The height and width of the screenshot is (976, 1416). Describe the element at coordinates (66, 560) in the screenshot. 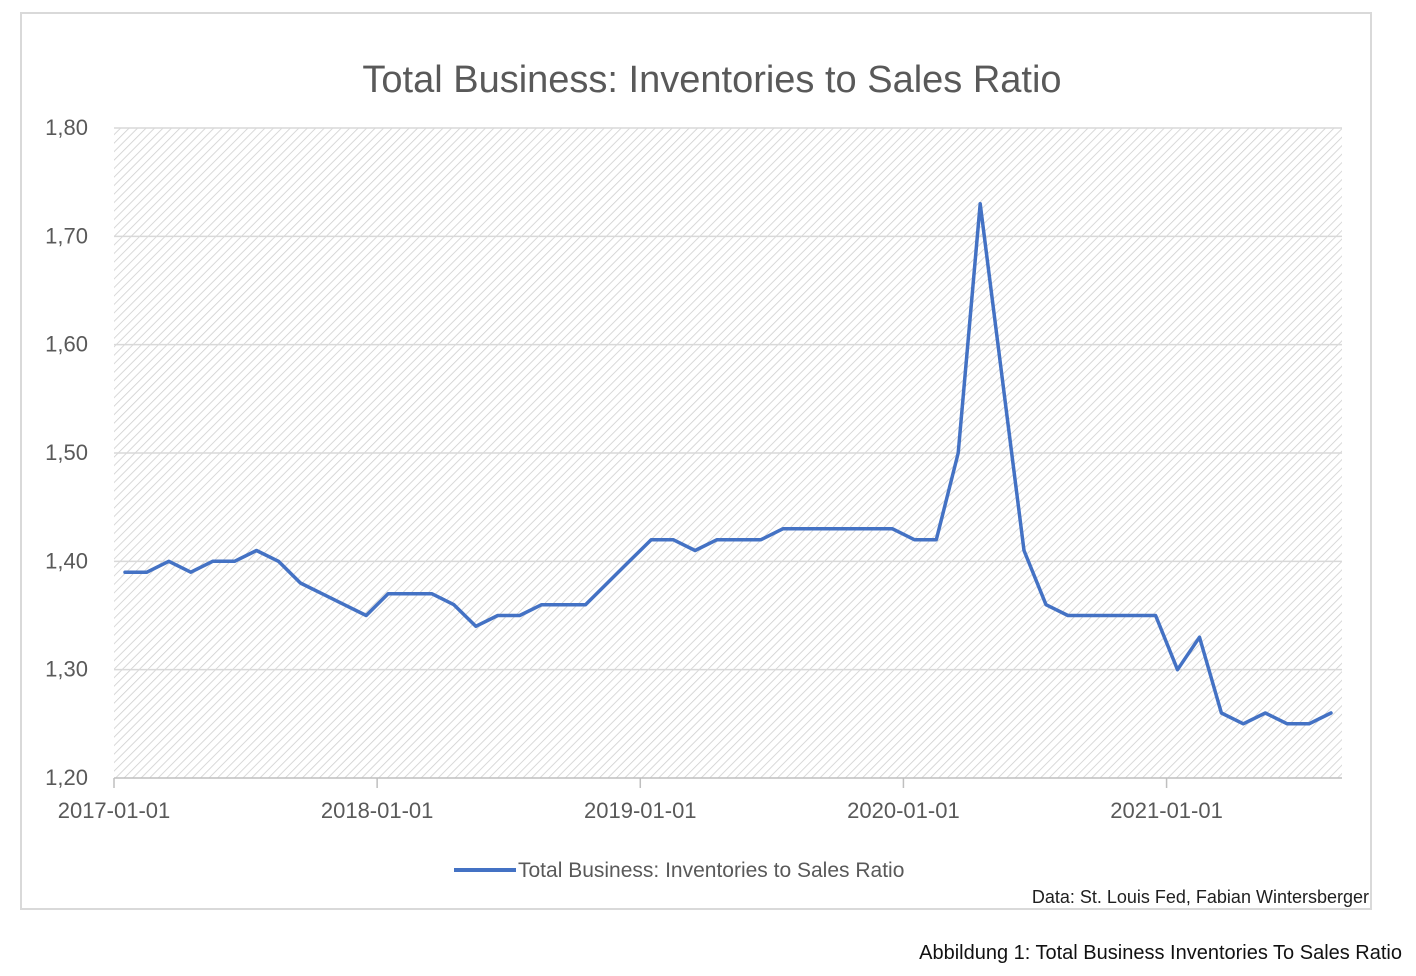

I see `y-tick-label: 1,40` at that location.